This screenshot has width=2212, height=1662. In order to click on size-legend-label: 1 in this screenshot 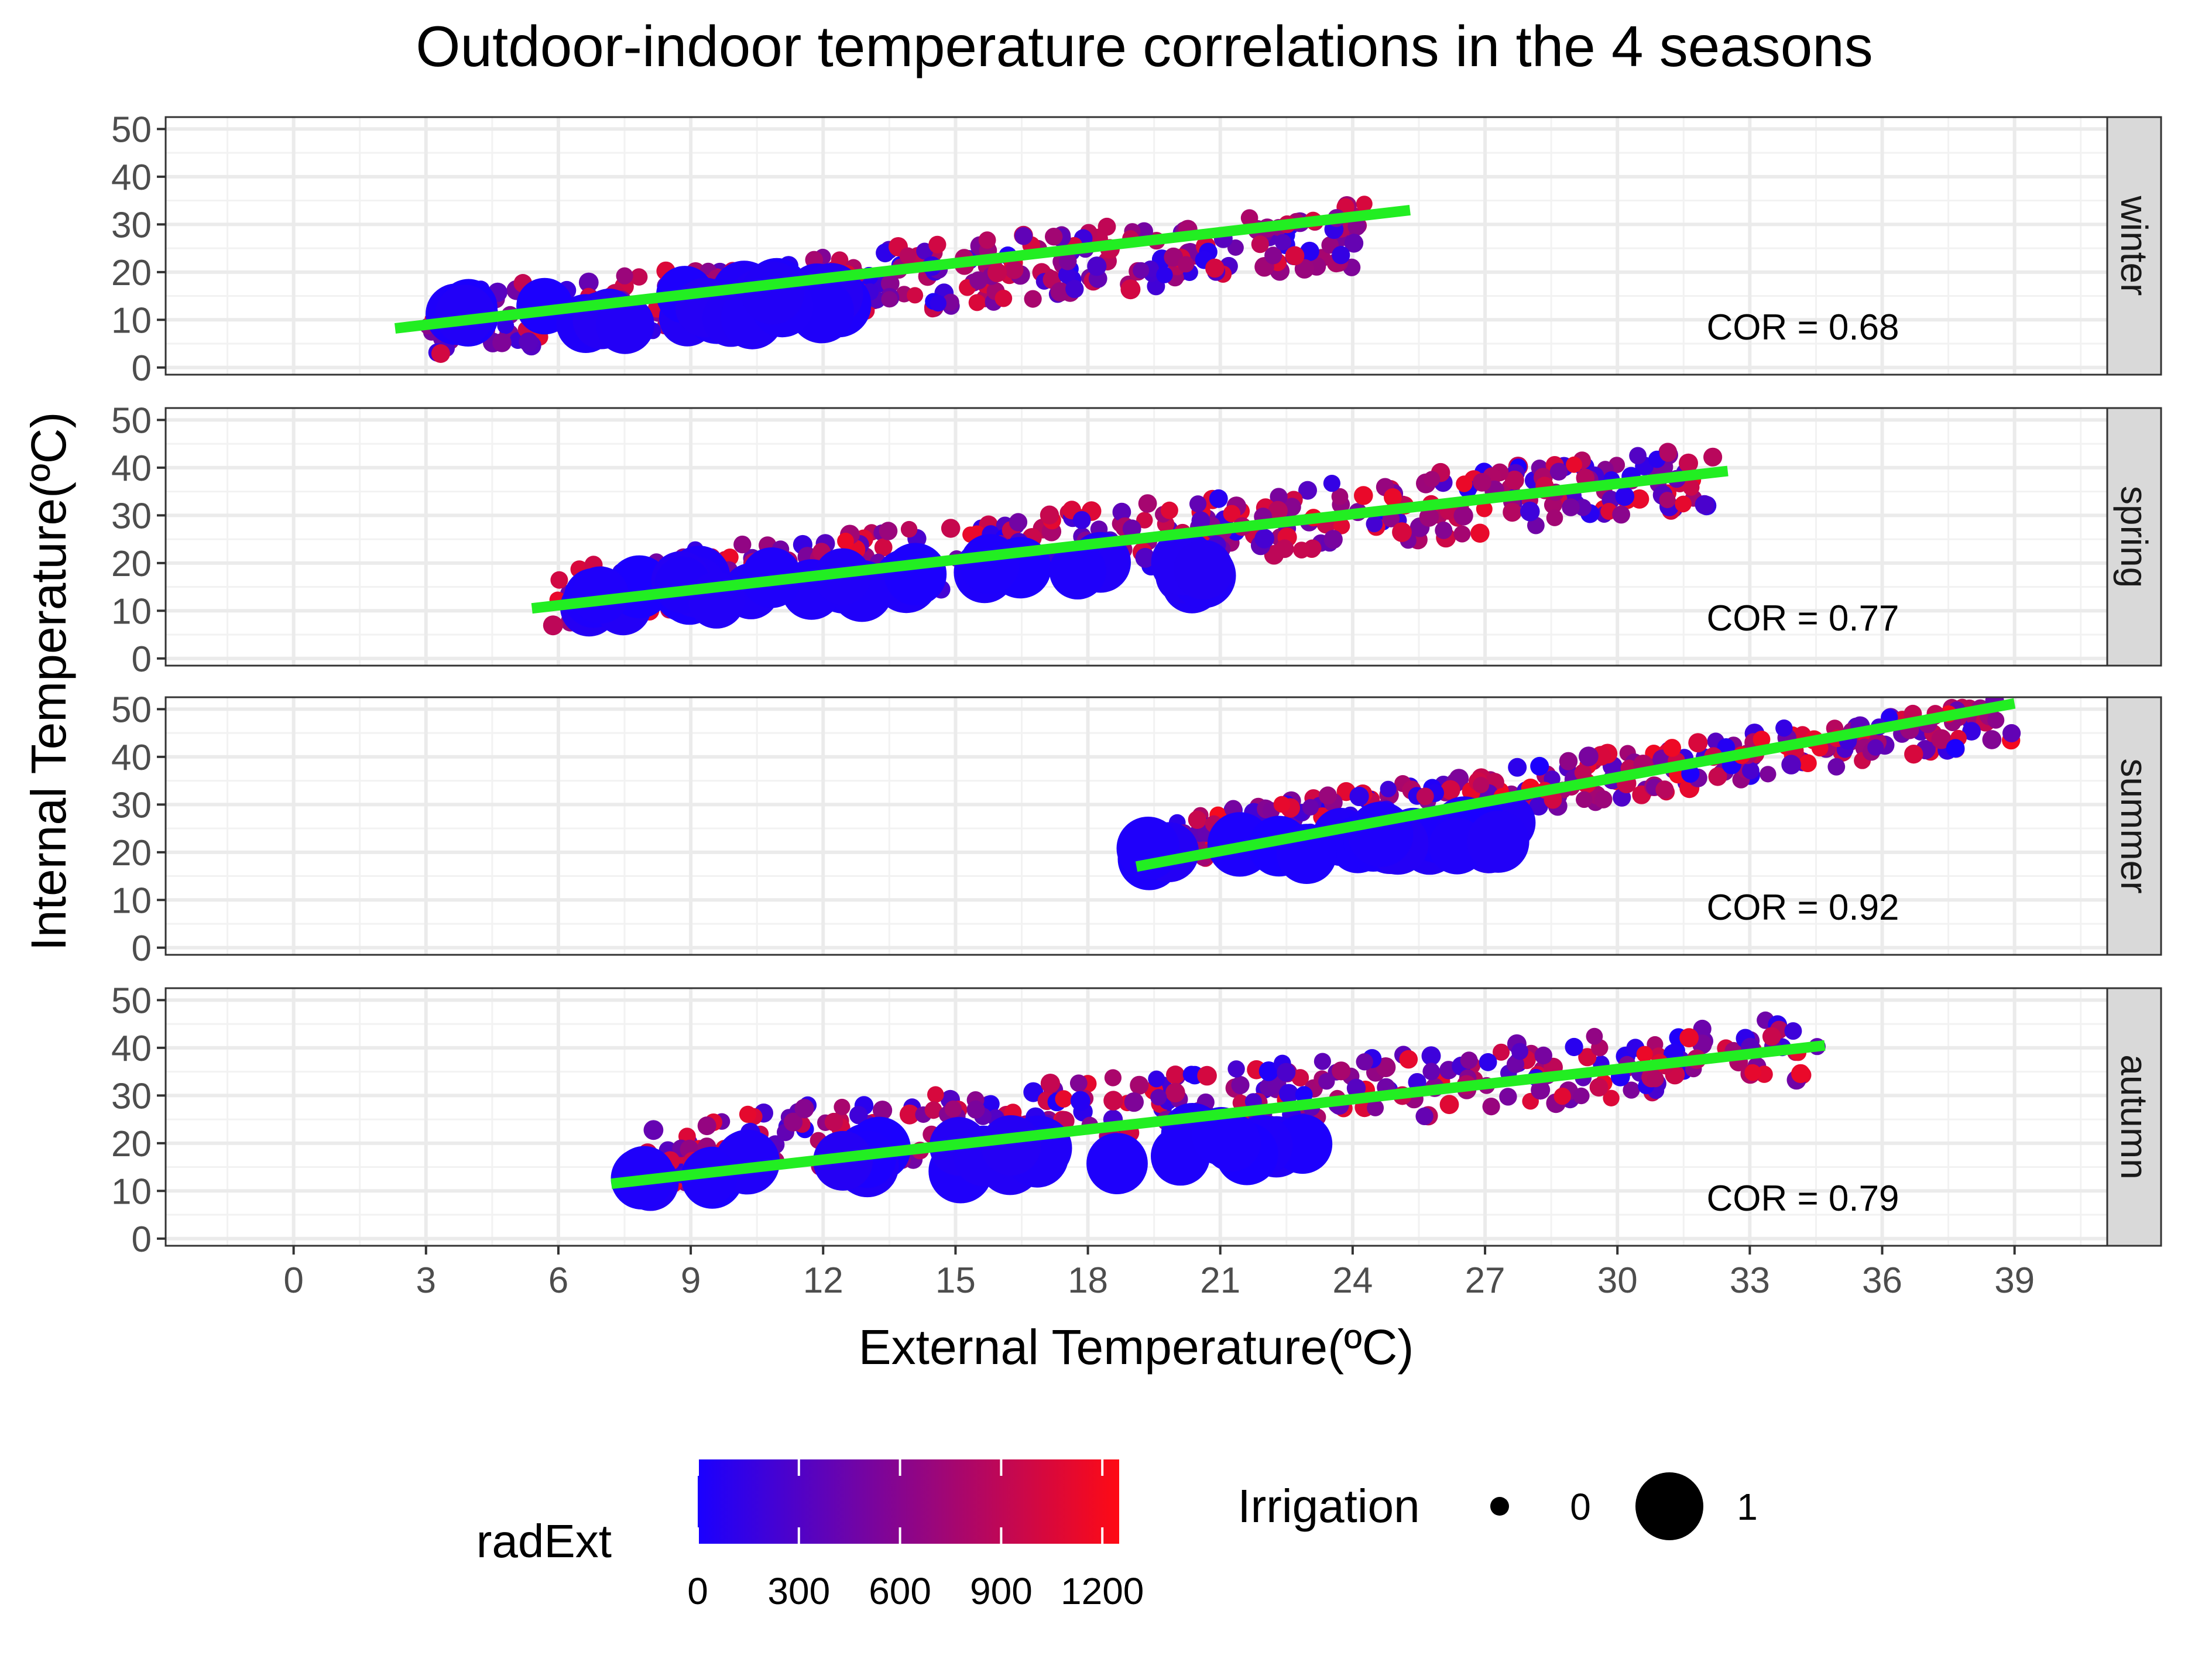, I will do `click(1747, 1507)`.